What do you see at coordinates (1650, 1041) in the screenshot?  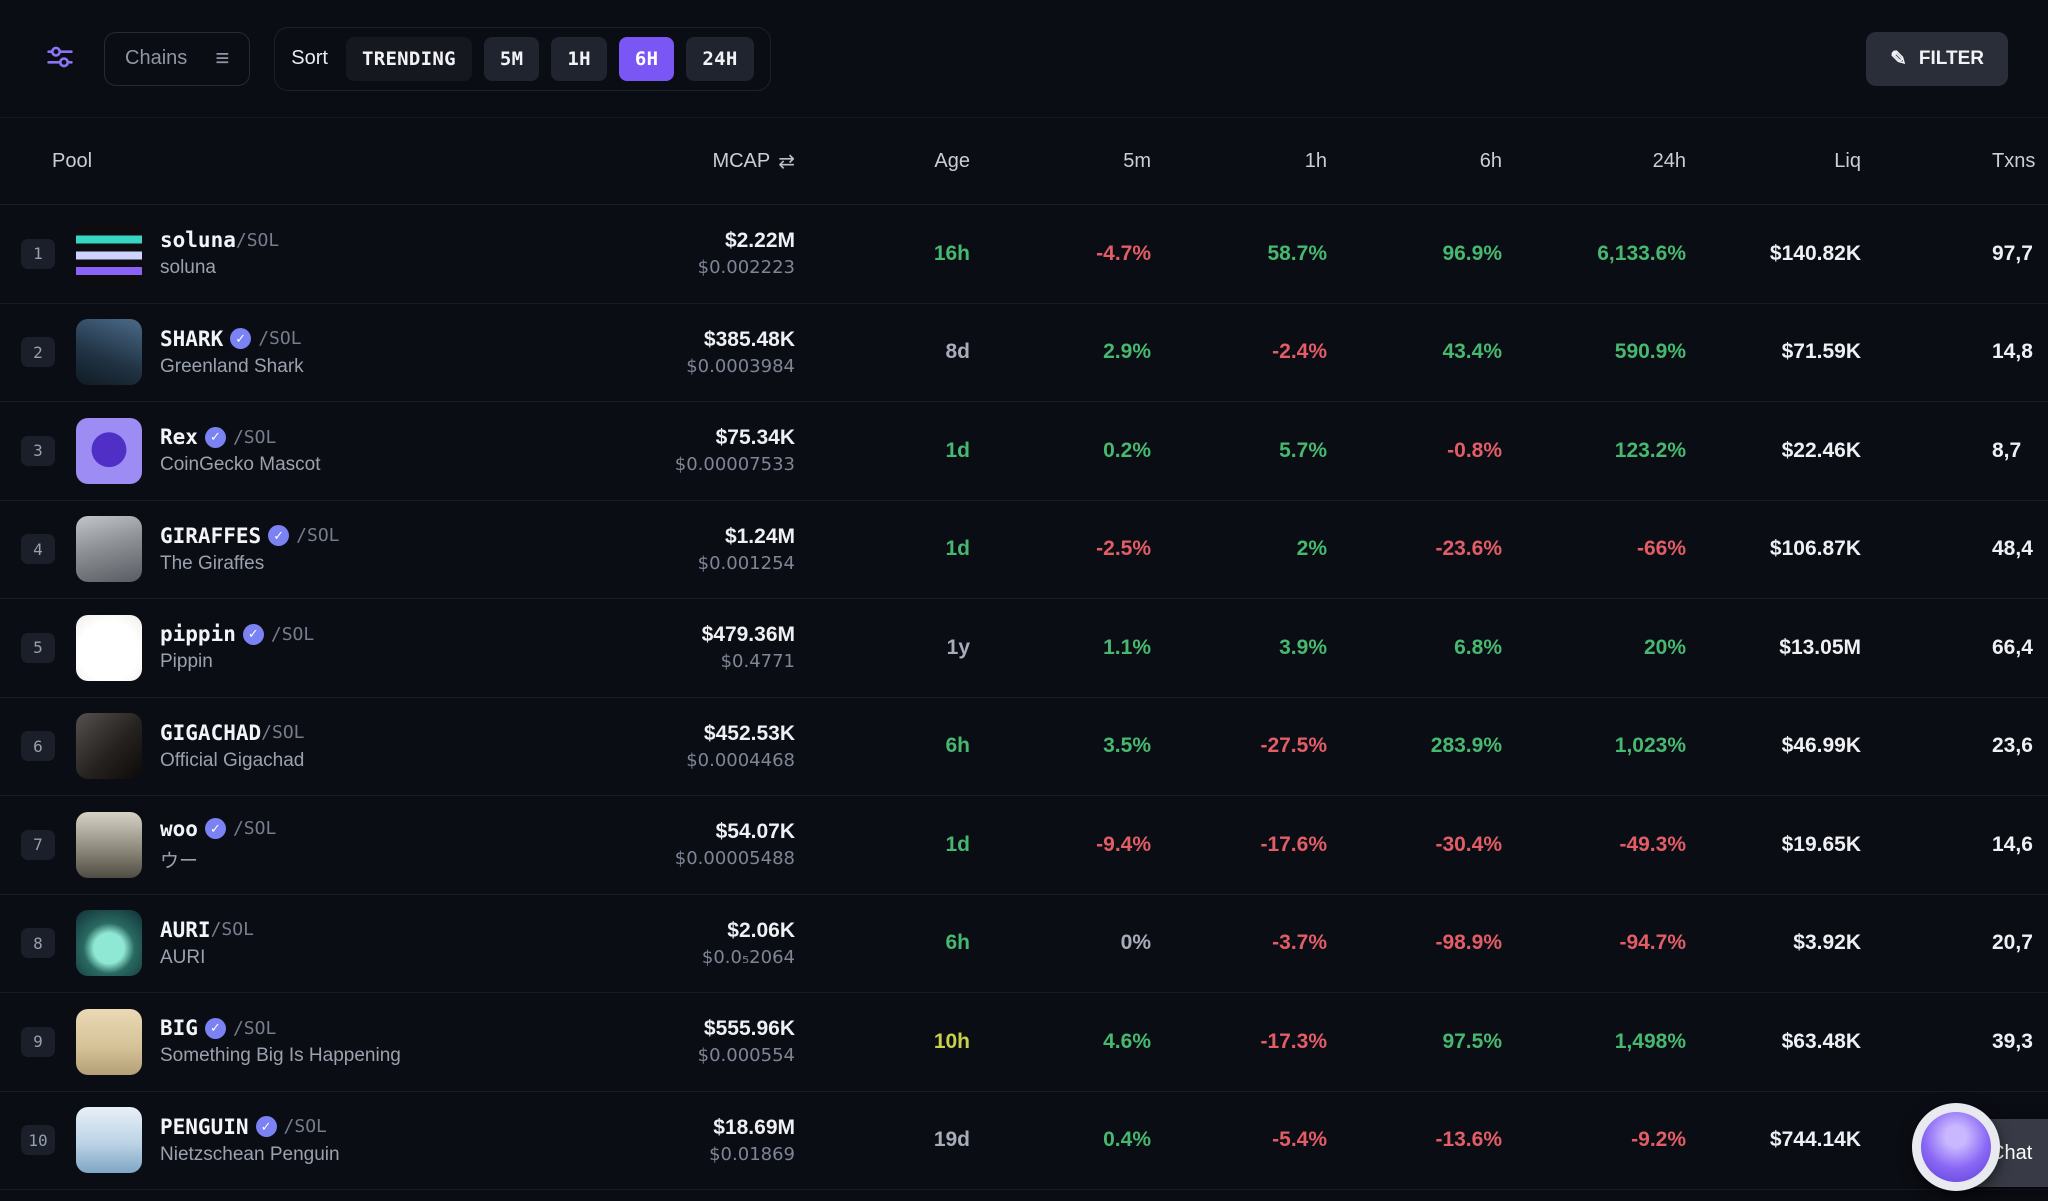 I see `change-24h: 1,498%` at bounding box center [1650, 1041].